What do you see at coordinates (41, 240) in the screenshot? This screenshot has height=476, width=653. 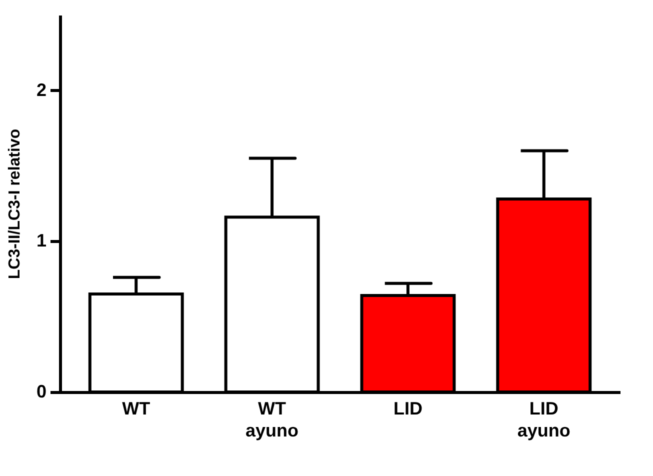 I see `y-tick-label: 1` at bounding box center [41, 240].